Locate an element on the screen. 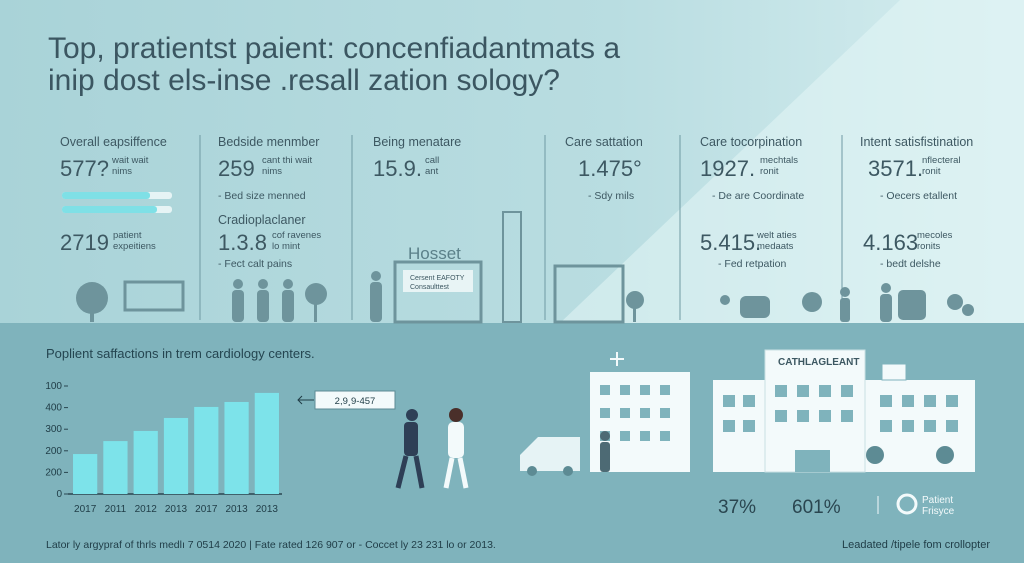 This screenshot has width=1024, height=563. annotation-box is located at coordinates (355, 400).